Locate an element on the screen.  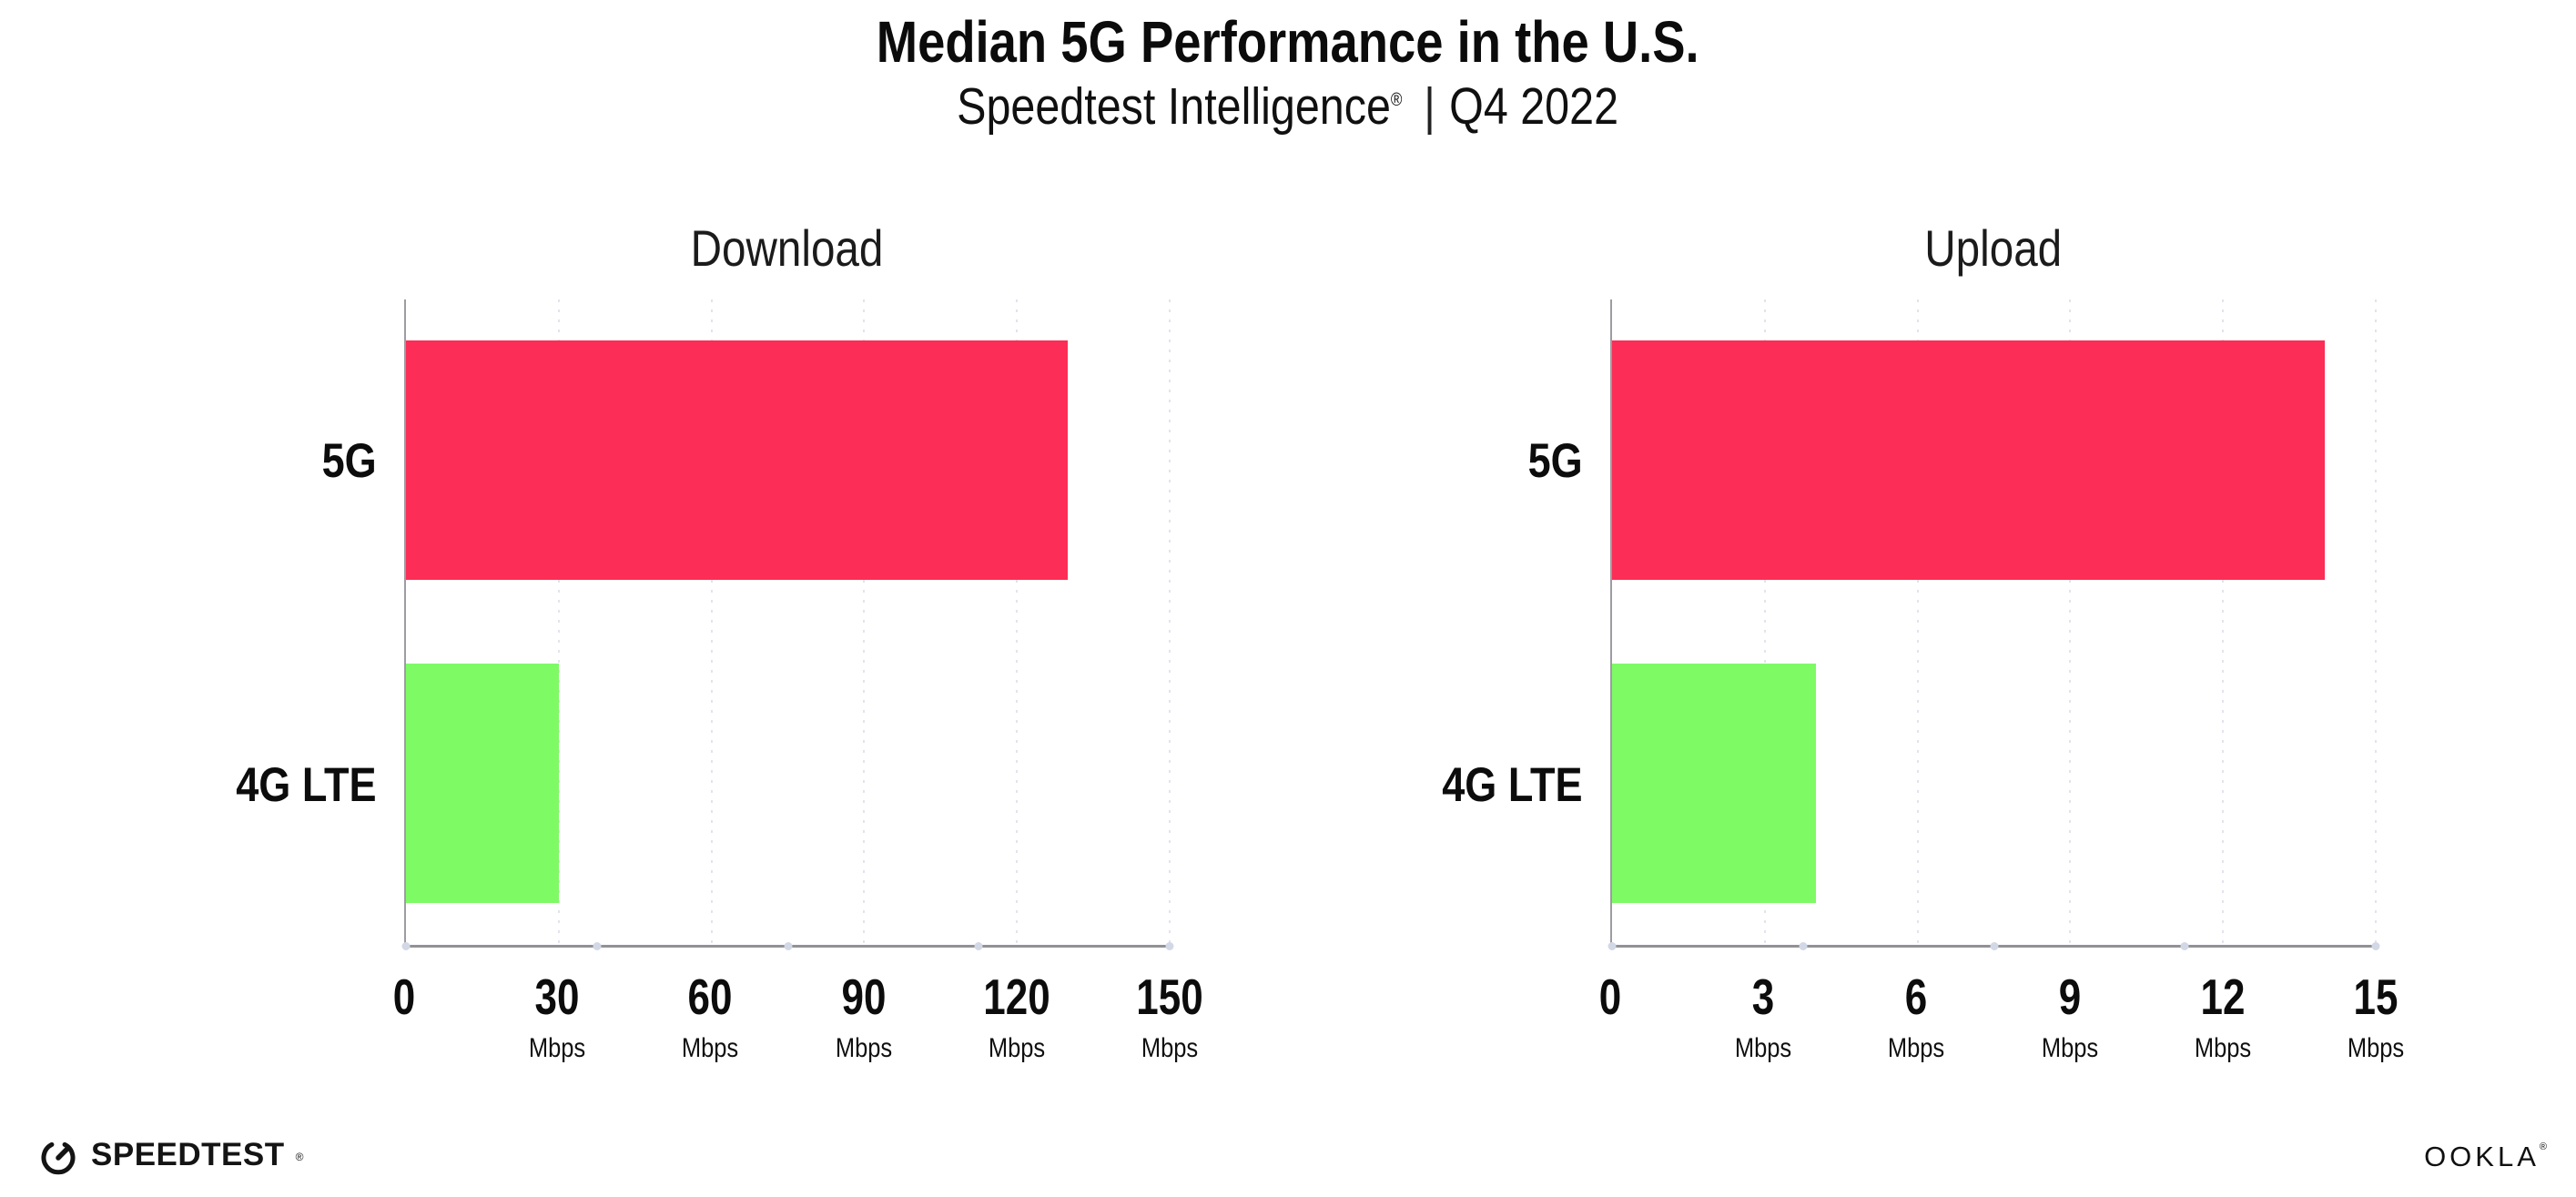
download-tick-30: 30 Mbps is located at coordinates (557, 1015).